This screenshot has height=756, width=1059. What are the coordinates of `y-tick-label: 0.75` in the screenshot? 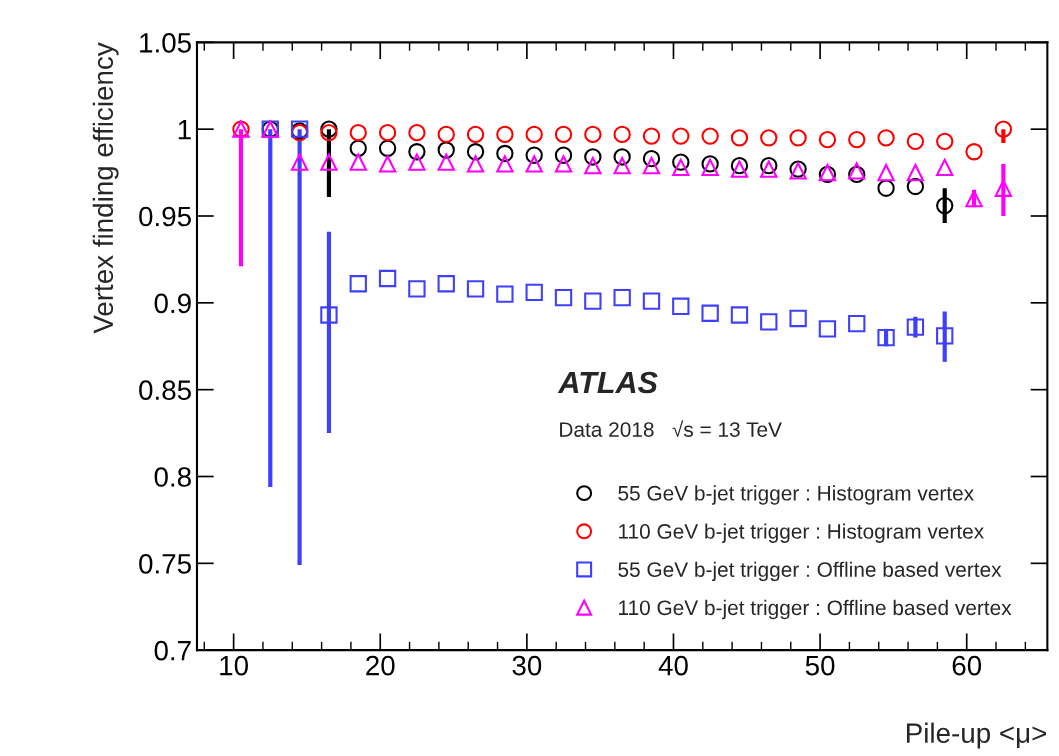 It's located at (165, 564).